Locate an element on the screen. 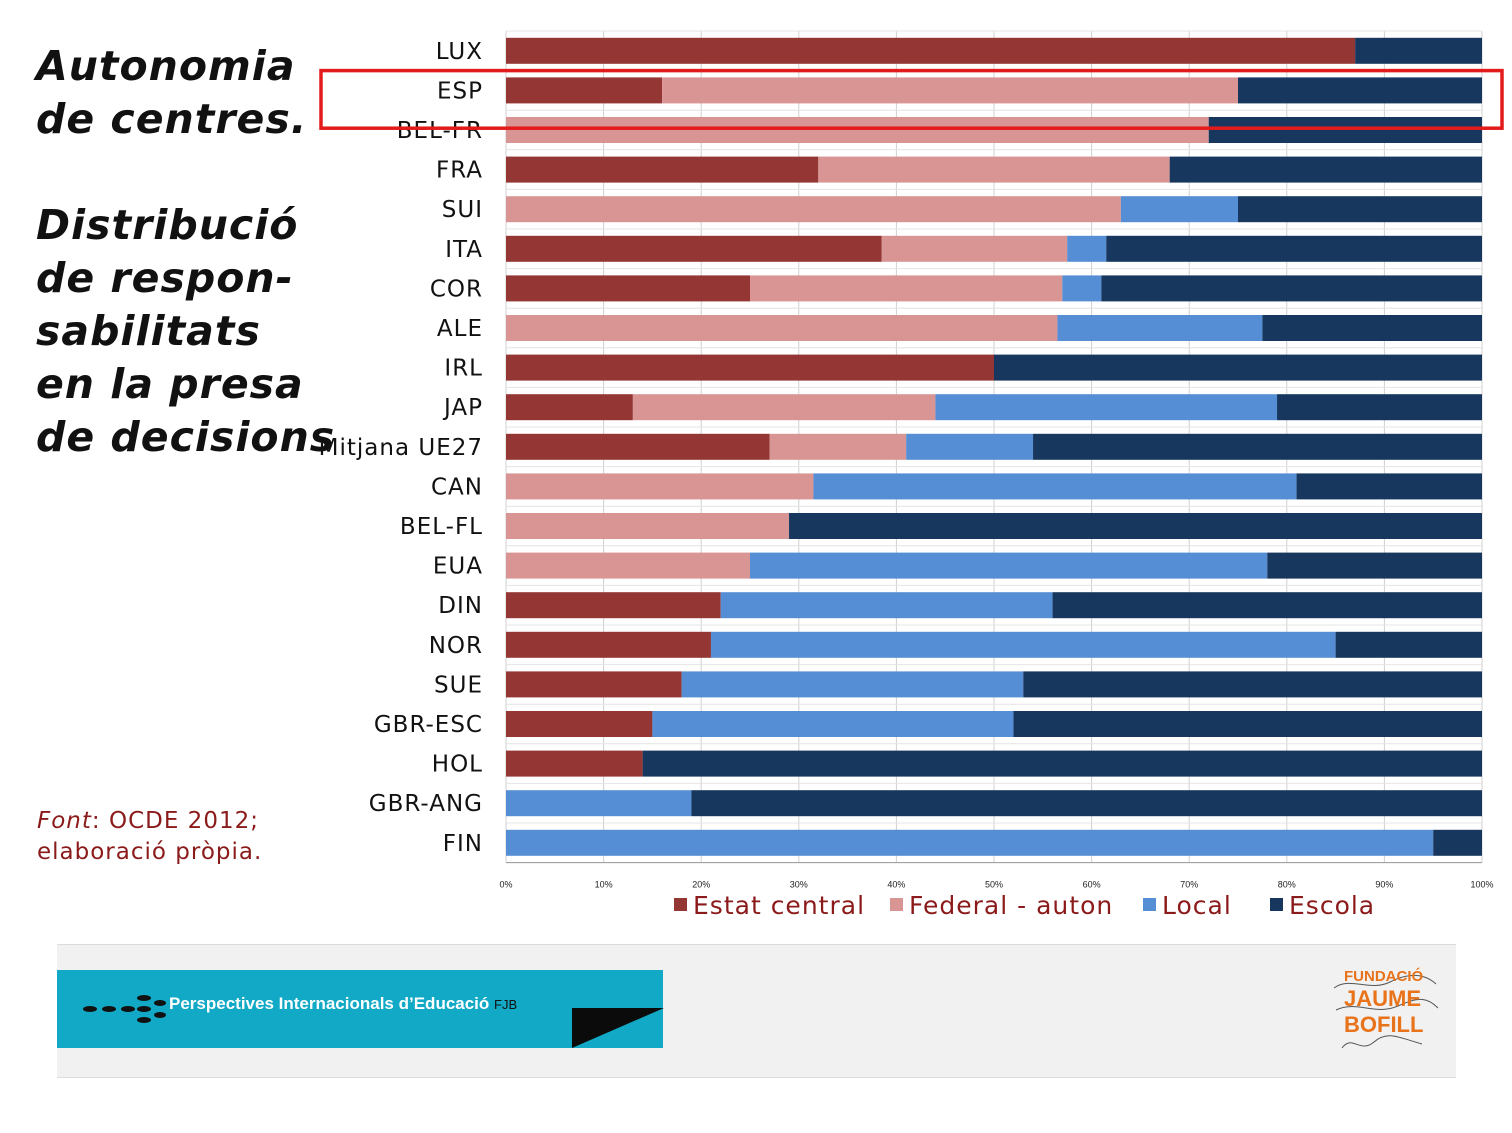 This screenshot has height=1133, width=1512. banner-text: Perspectives Internacionals d’Educació is located at coordinates (329, 1003).